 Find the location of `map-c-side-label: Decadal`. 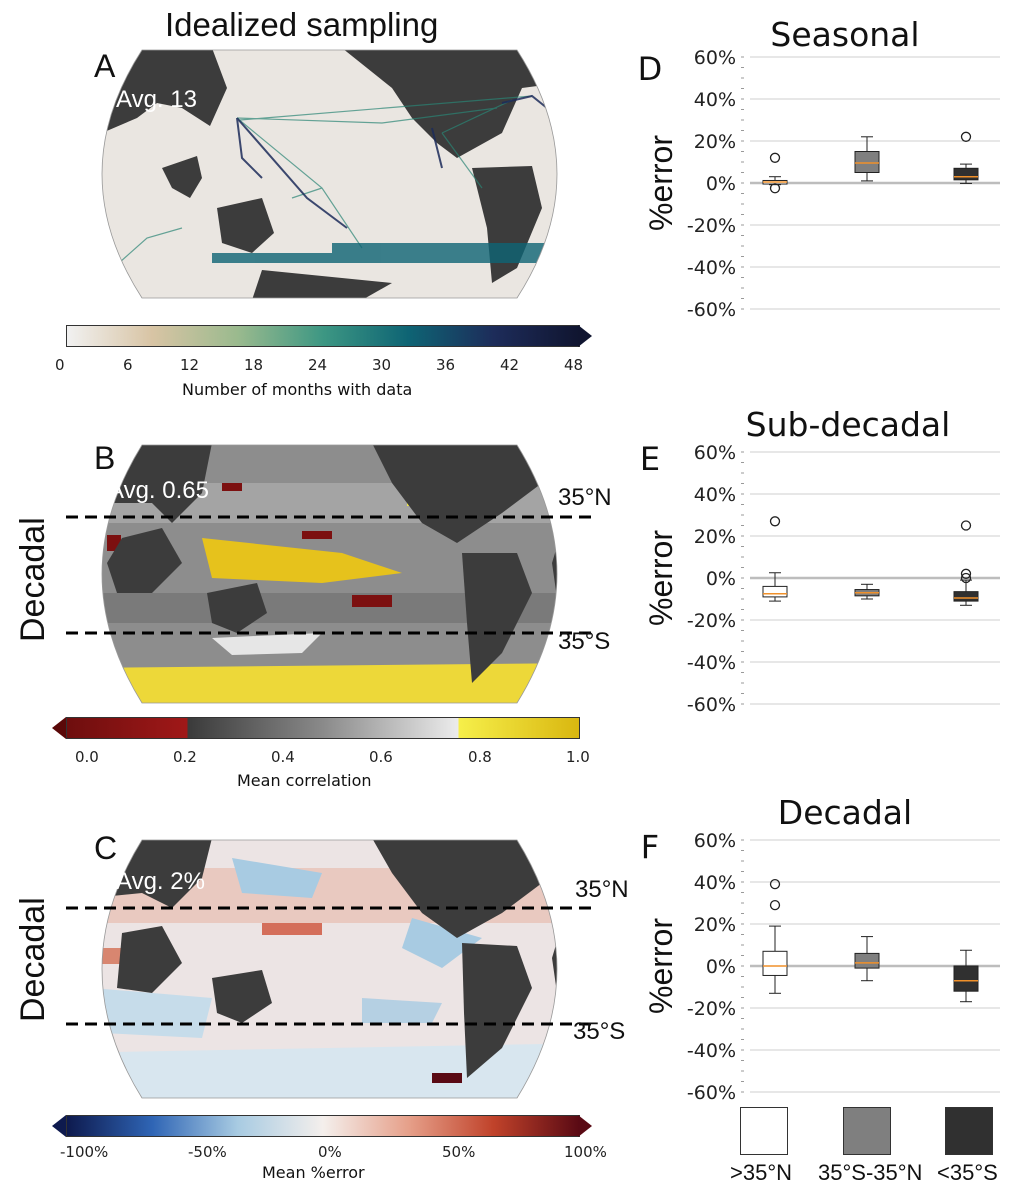

map-c-side-label: Decadal is located at coordinates (33, 959).